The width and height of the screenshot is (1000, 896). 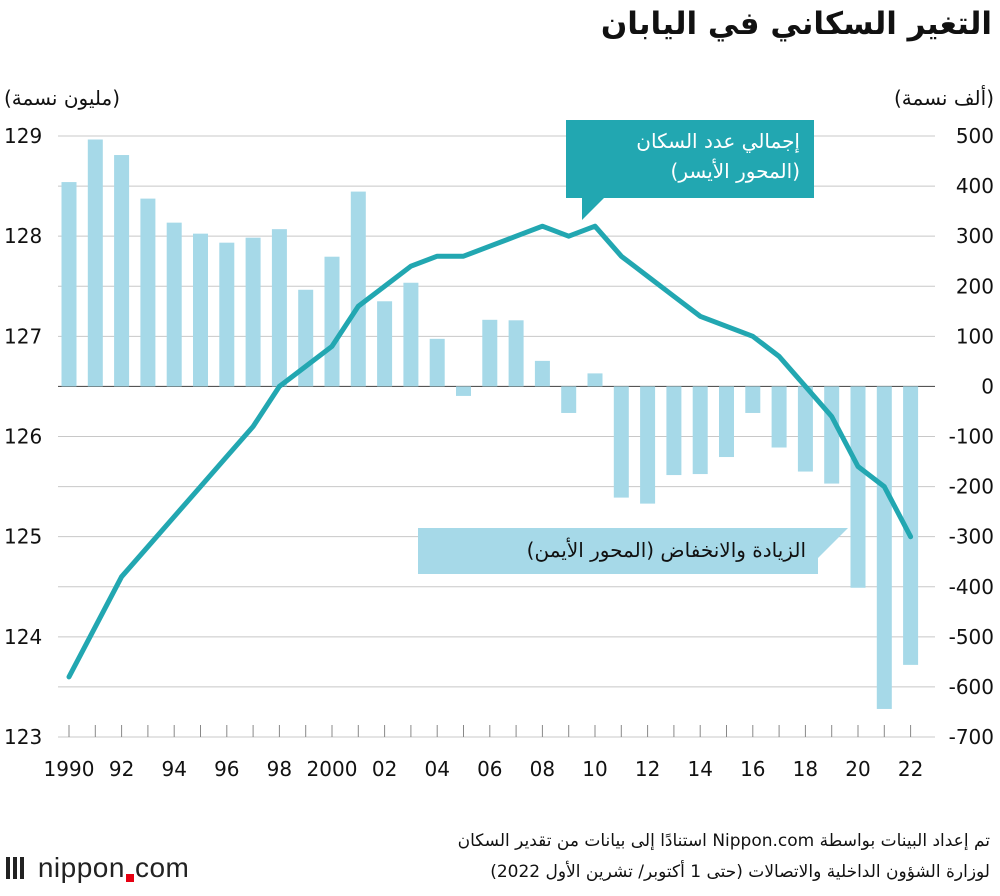 What do you see at coordinates (805, 769) in the screenshot?
I see `x-tick-label: 18` at bounding box center [805, 769].